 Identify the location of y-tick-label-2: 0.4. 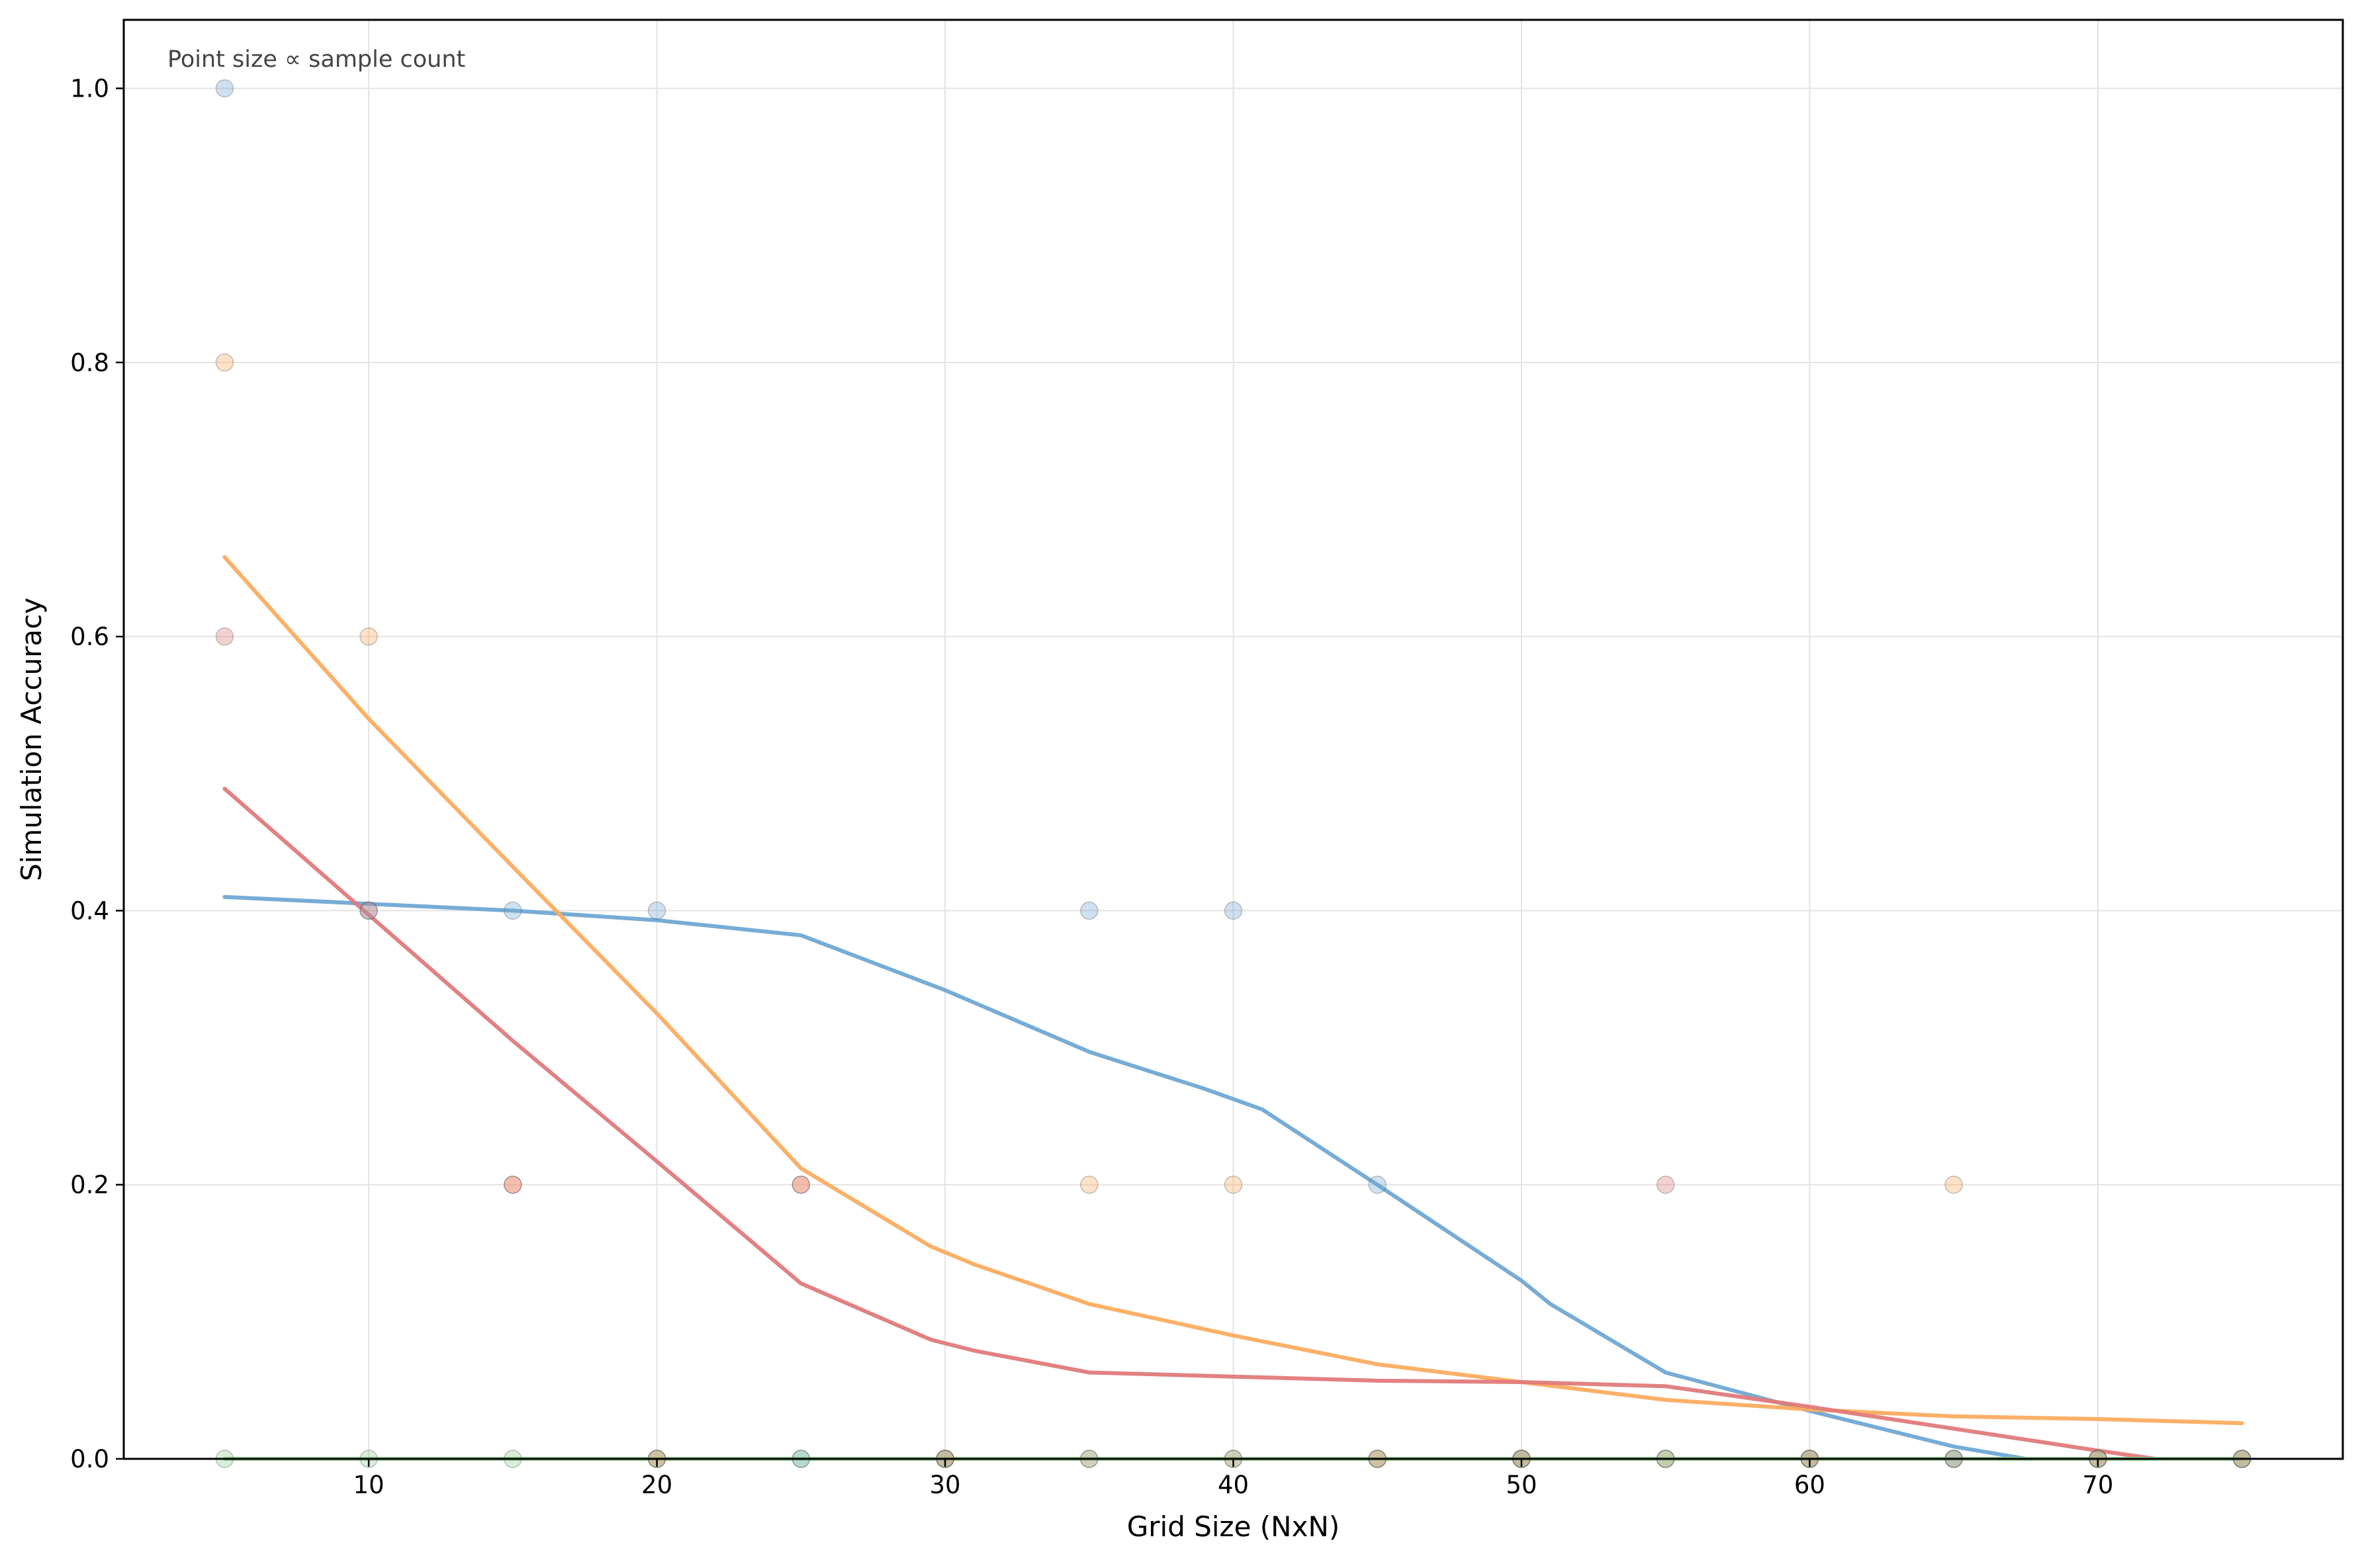
(89, 911).